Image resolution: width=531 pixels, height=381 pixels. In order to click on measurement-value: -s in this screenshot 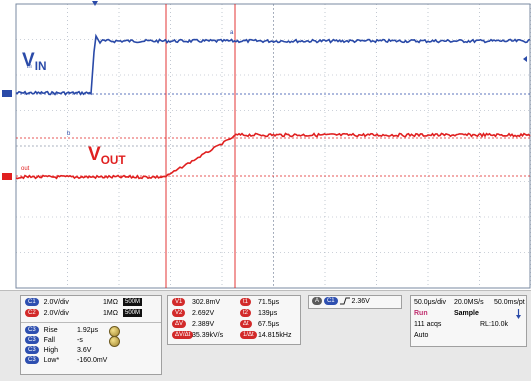, I will do `click(80, 340)`.